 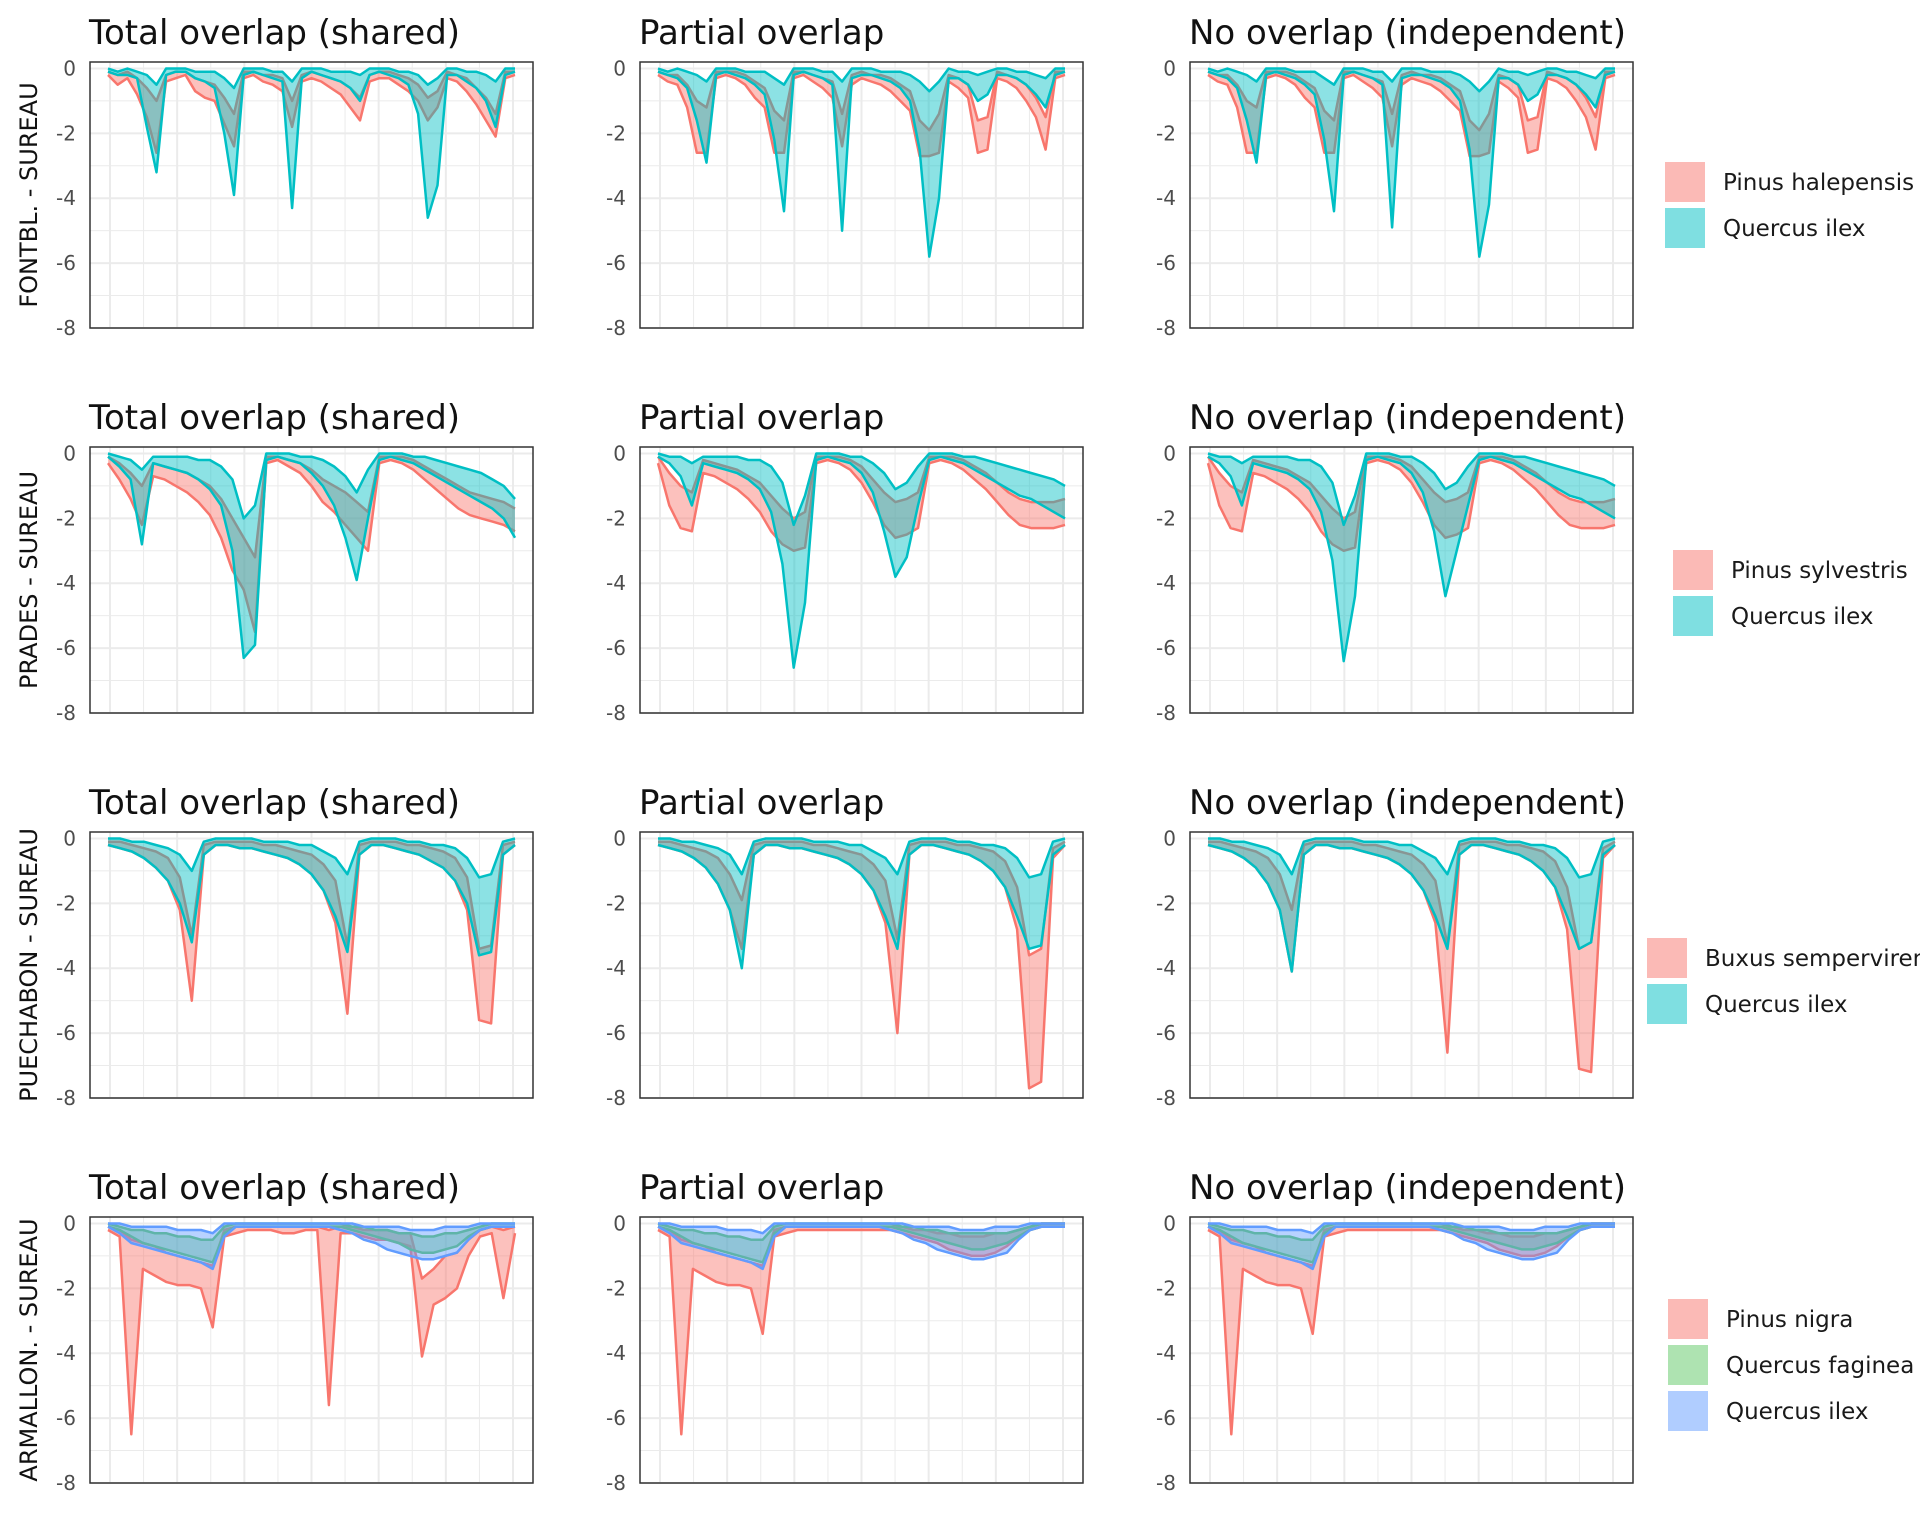 What do you see at coordinates (1789, 1320) in the screenshot?
I see `legend-label: Pinus nigra` at bounding box center [1789, 1320].